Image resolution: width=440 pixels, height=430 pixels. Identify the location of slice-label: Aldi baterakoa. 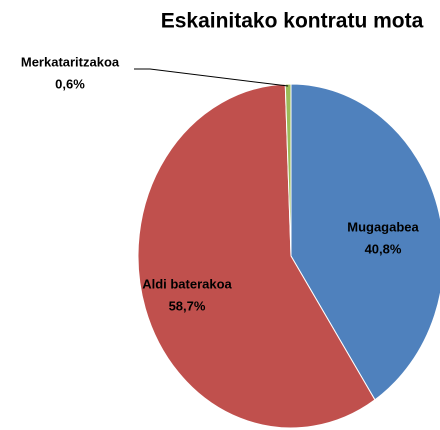
(187, 283).